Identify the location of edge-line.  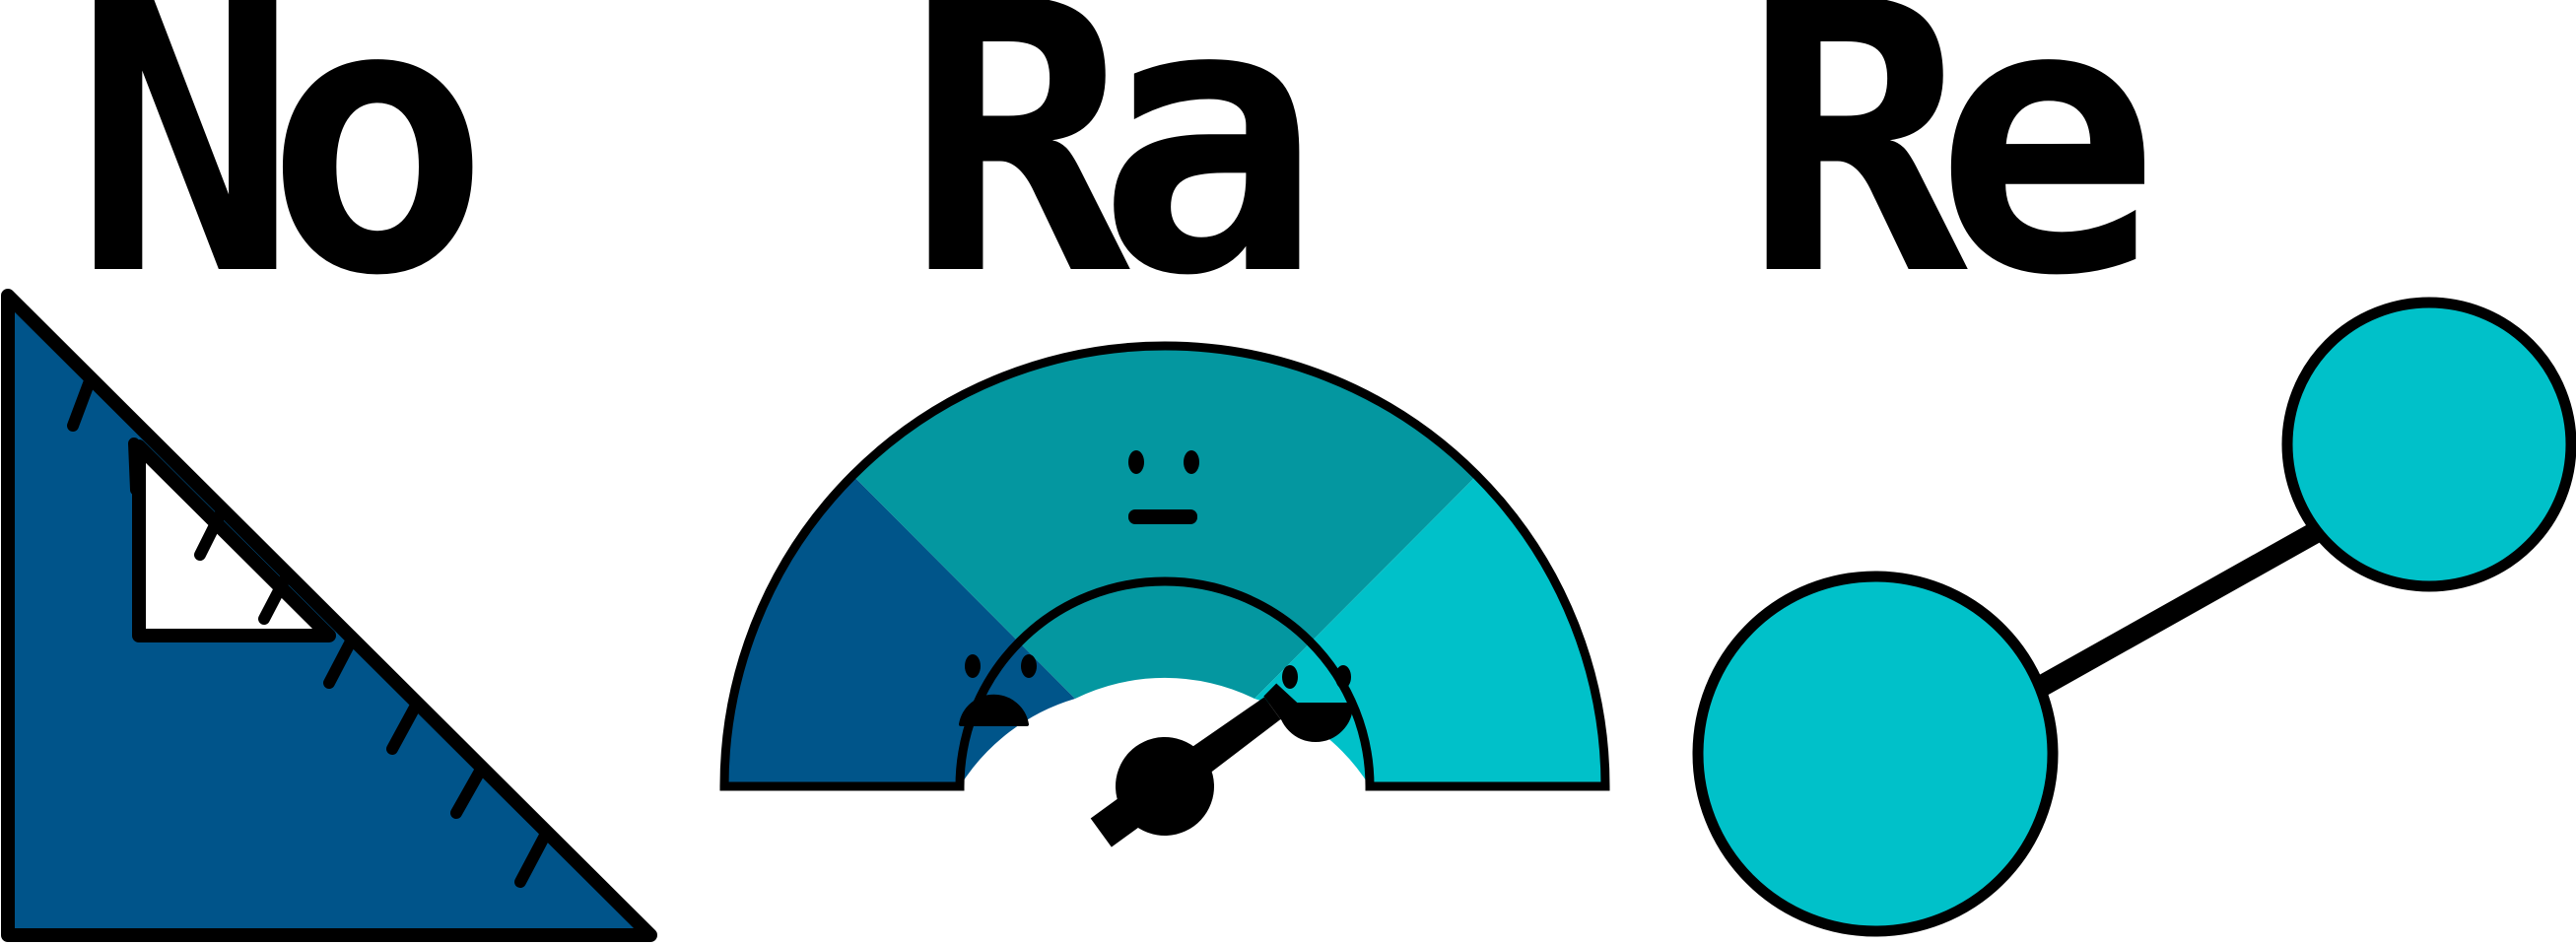
(2200, 597).